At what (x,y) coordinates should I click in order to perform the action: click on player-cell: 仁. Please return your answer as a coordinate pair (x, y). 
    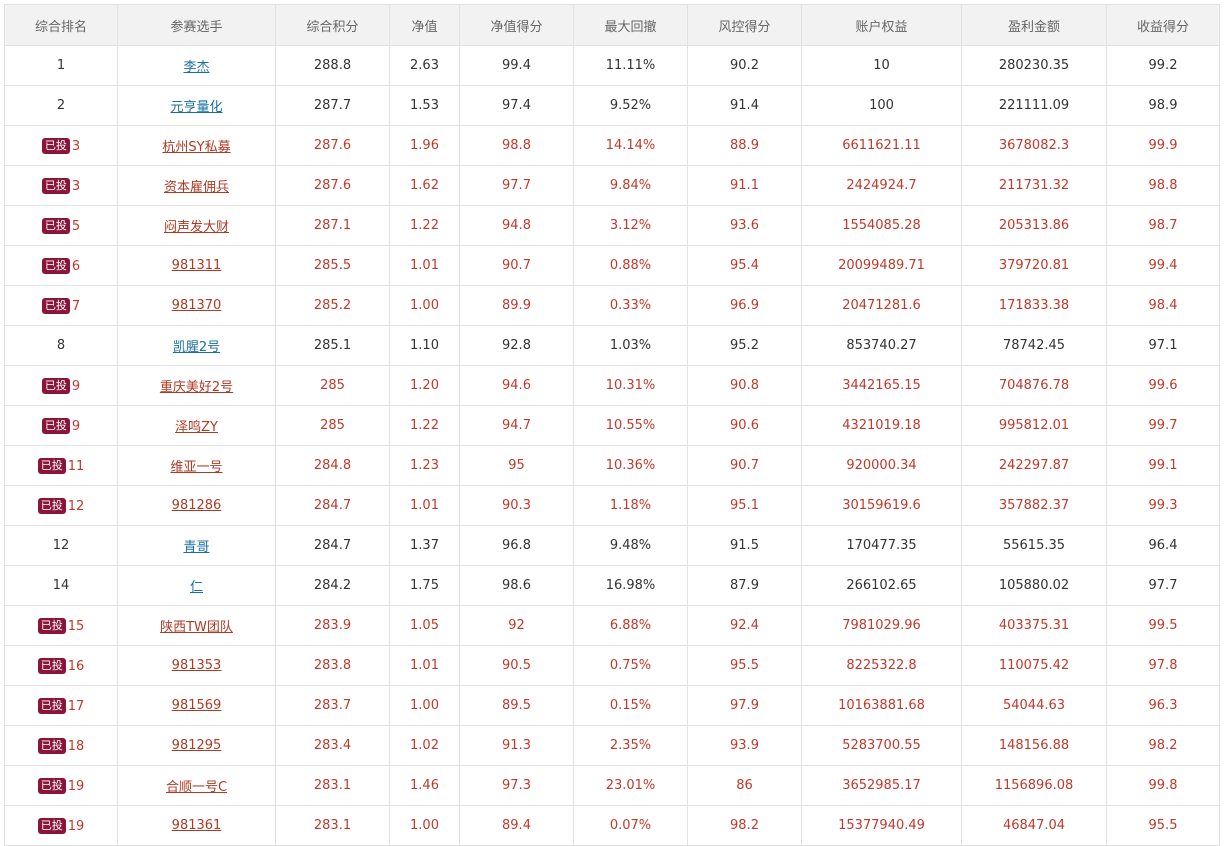
    Looking at the image, I should click on (196, 585).